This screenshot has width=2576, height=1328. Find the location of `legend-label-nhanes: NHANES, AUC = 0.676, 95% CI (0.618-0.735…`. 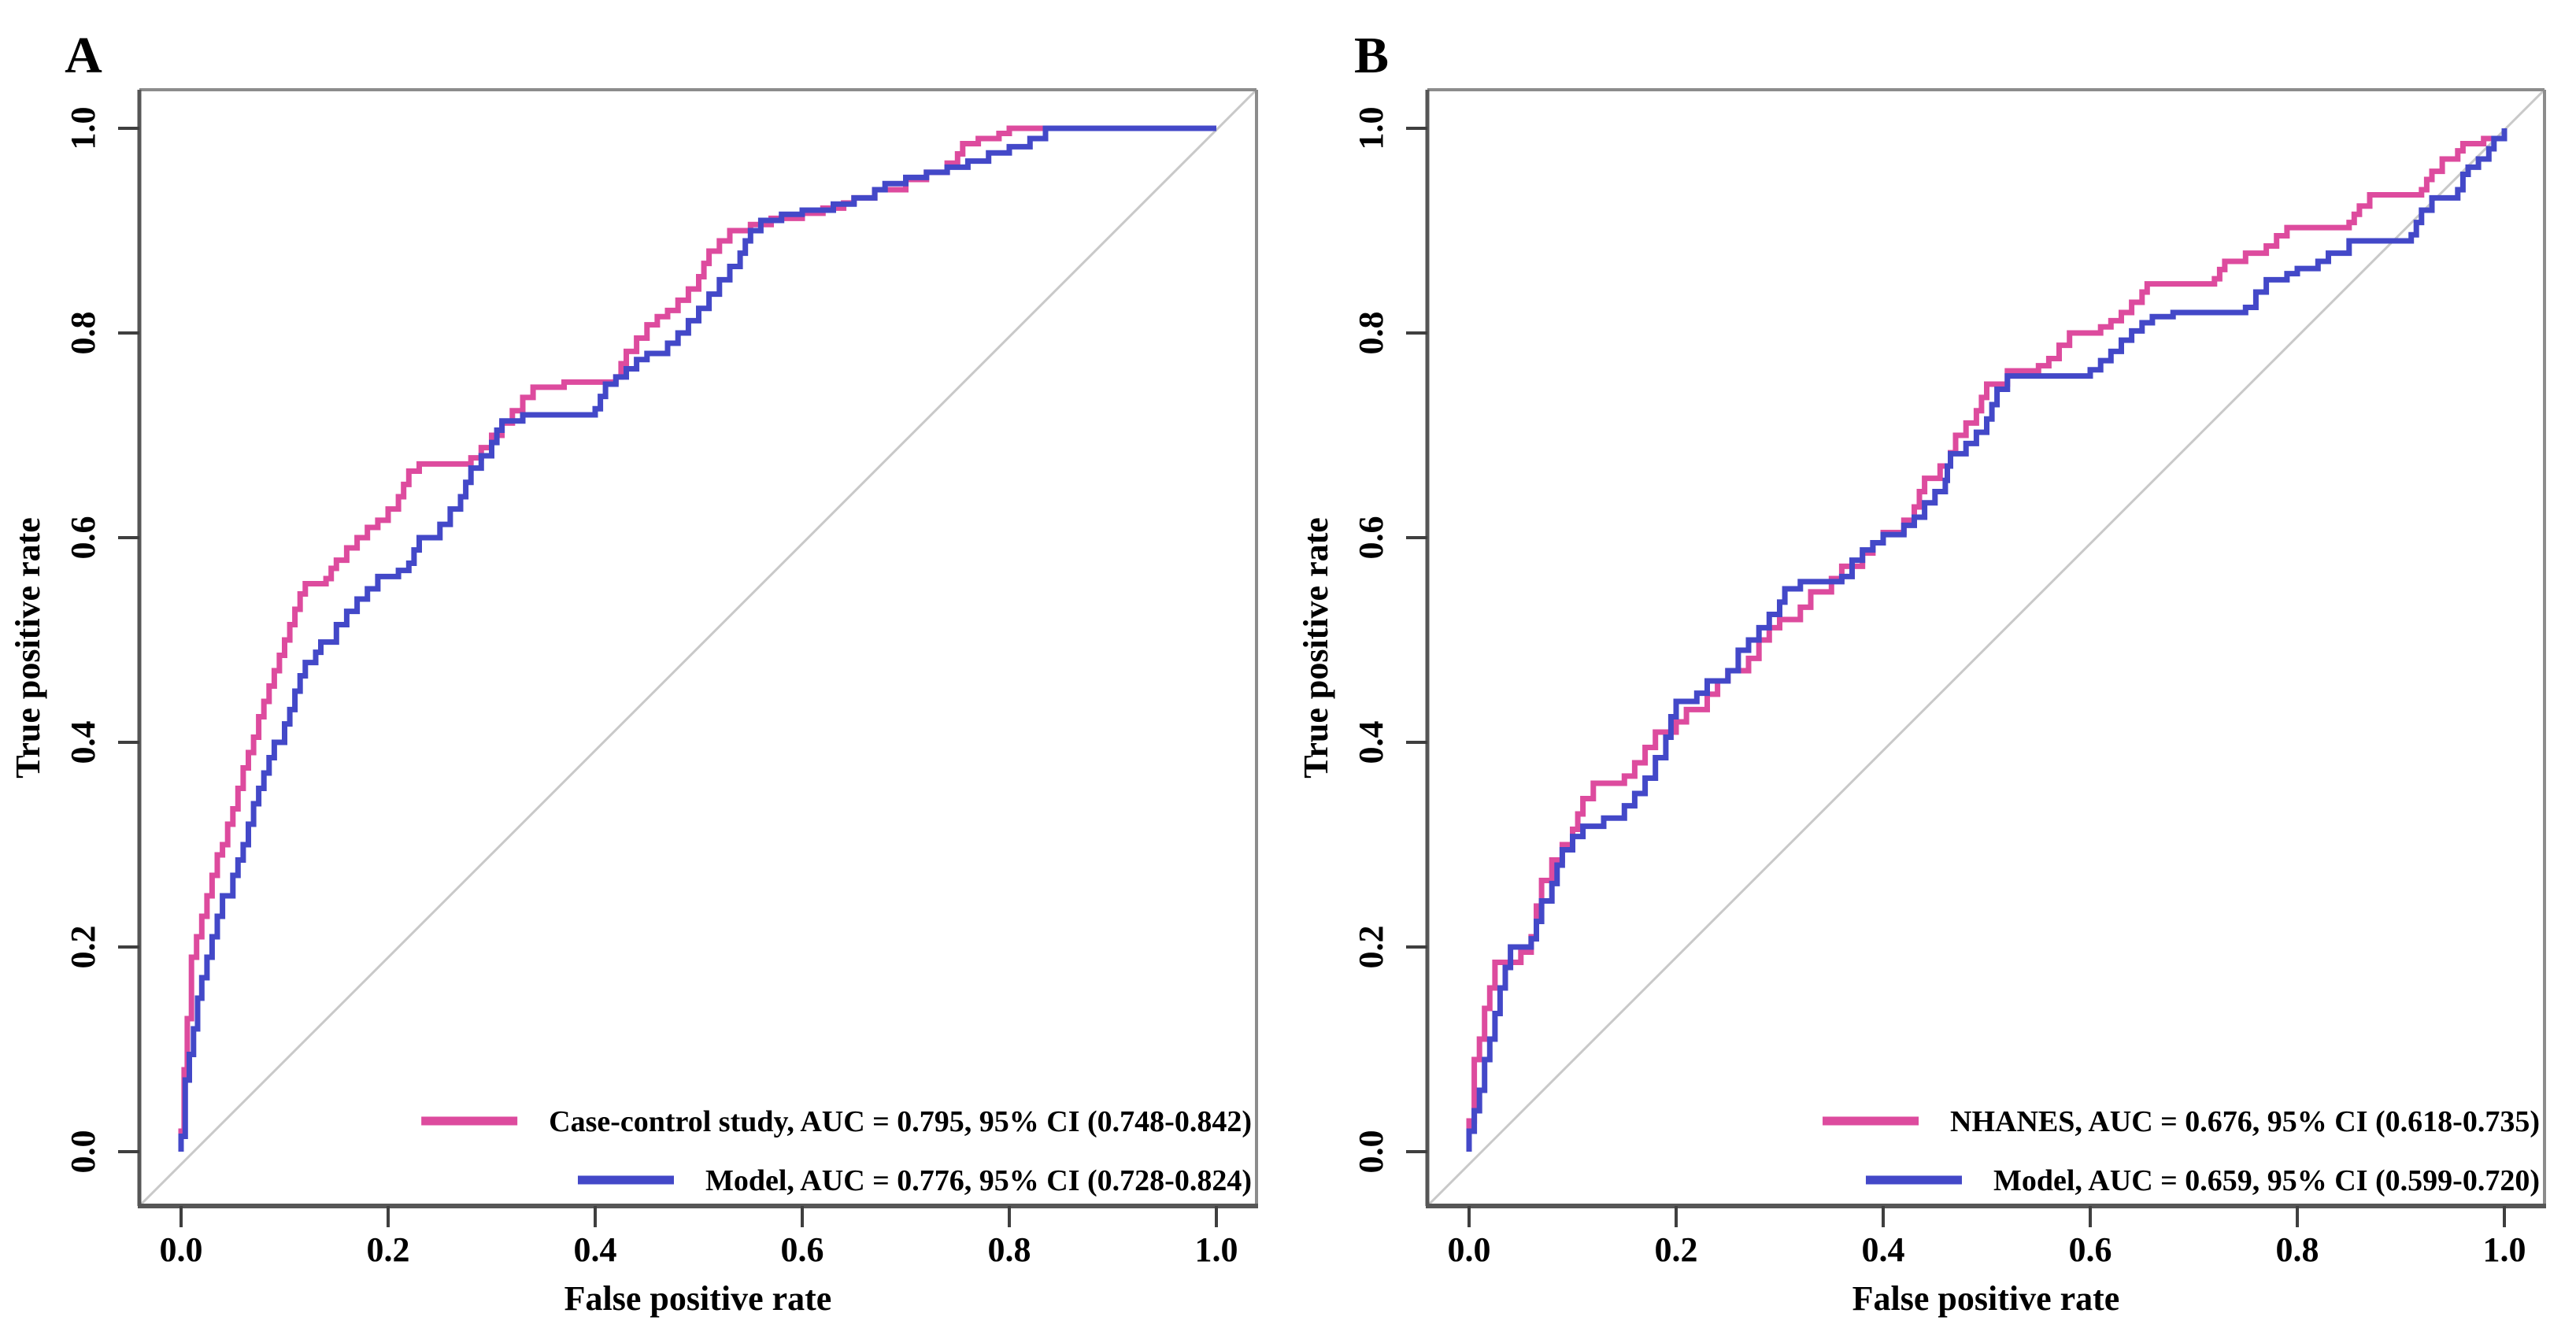

legend-label-nhanes: NHANES, AUC = 0.676, 95% CI (0.618-0.735… is located at coordinates (2245, 1121).